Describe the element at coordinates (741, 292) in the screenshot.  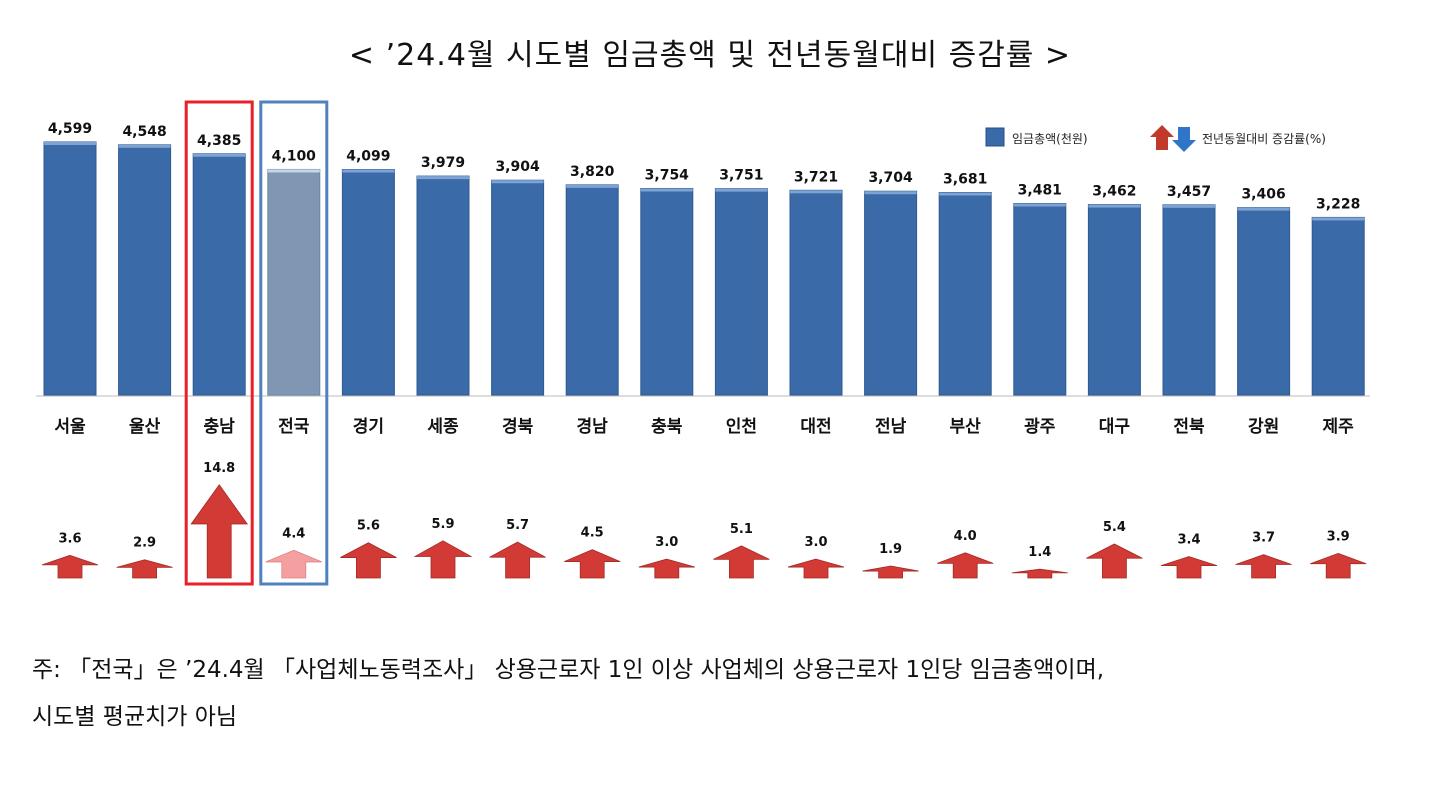
I see `bar-인천` at that location.